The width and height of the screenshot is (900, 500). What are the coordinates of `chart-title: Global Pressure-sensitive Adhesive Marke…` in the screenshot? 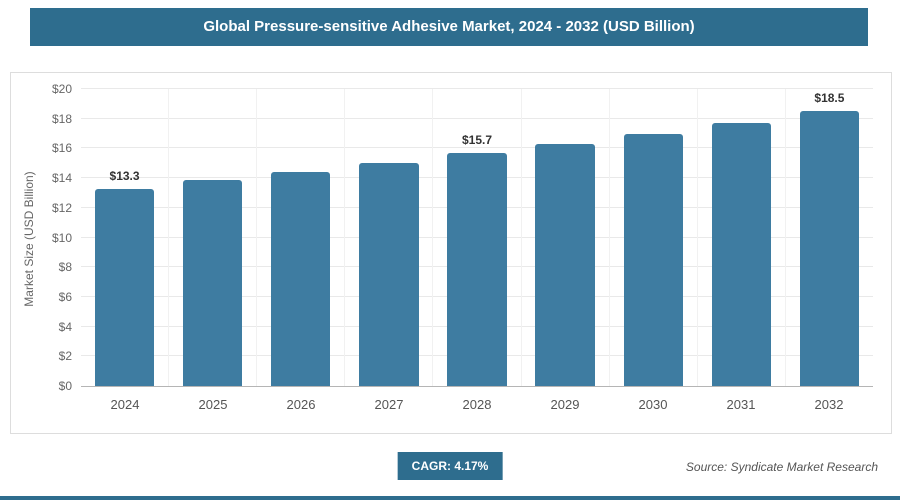 It's located at (449, 27).